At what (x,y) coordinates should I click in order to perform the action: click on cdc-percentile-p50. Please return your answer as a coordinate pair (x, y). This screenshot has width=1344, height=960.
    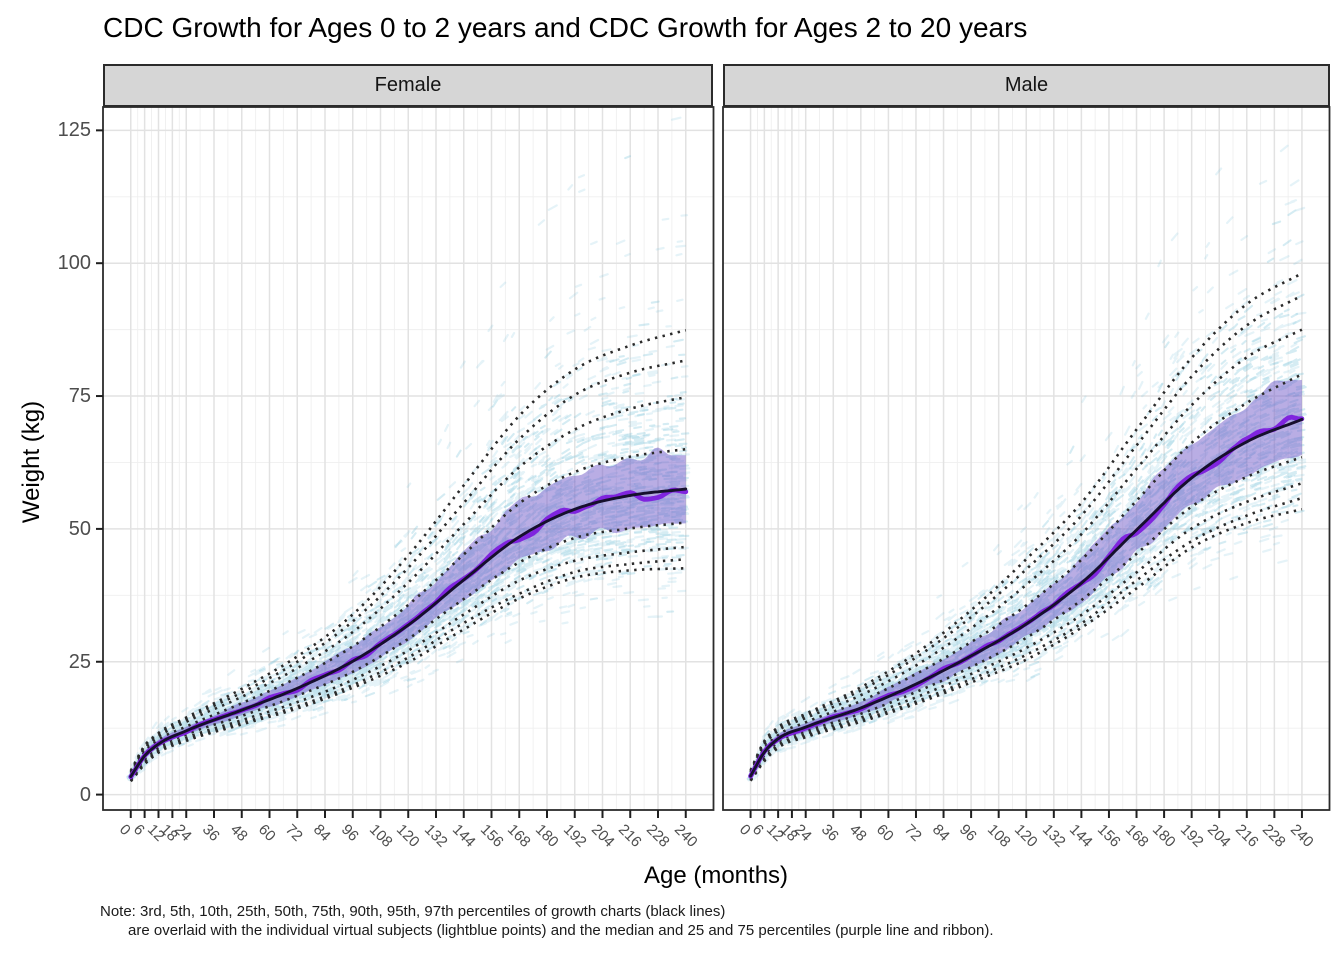
    Looking at the image, I should click on (408, 632).